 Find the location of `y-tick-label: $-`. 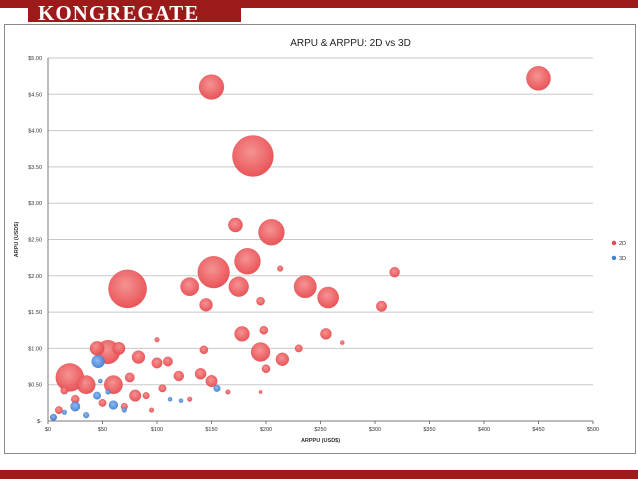

y-tick-label: $- is located at coordinates (39, 422).